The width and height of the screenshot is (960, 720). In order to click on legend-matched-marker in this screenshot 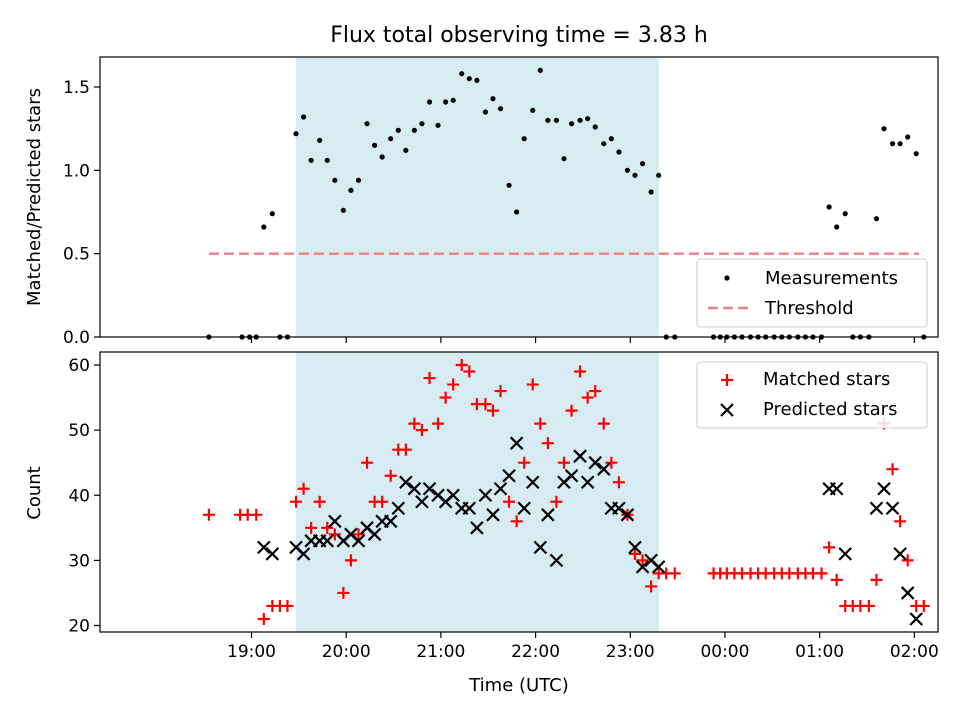, I will do `click(727, 380)`.